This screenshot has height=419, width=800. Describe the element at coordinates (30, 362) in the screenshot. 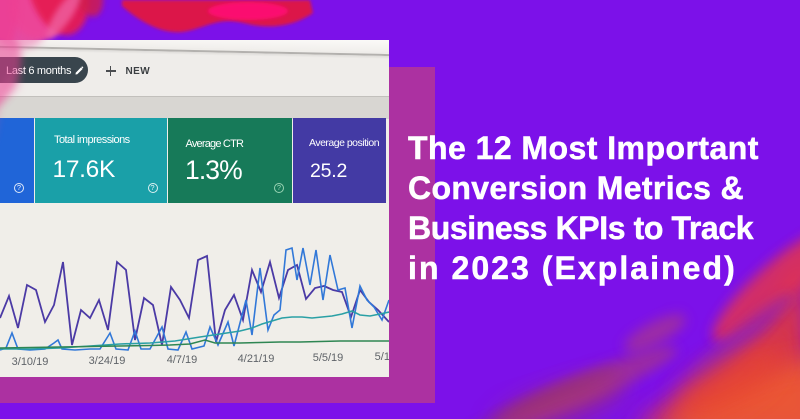

I see `svg-text: 3/10/19` at that location.